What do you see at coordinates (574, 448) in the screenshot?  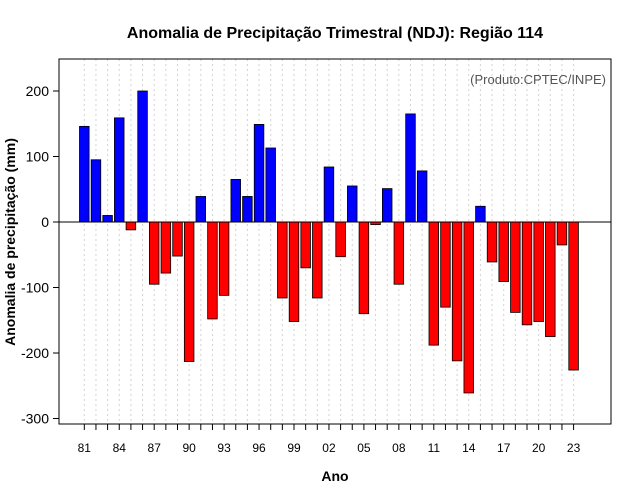 I see `x-tick-label: 23` at bounding box center [574, 448].